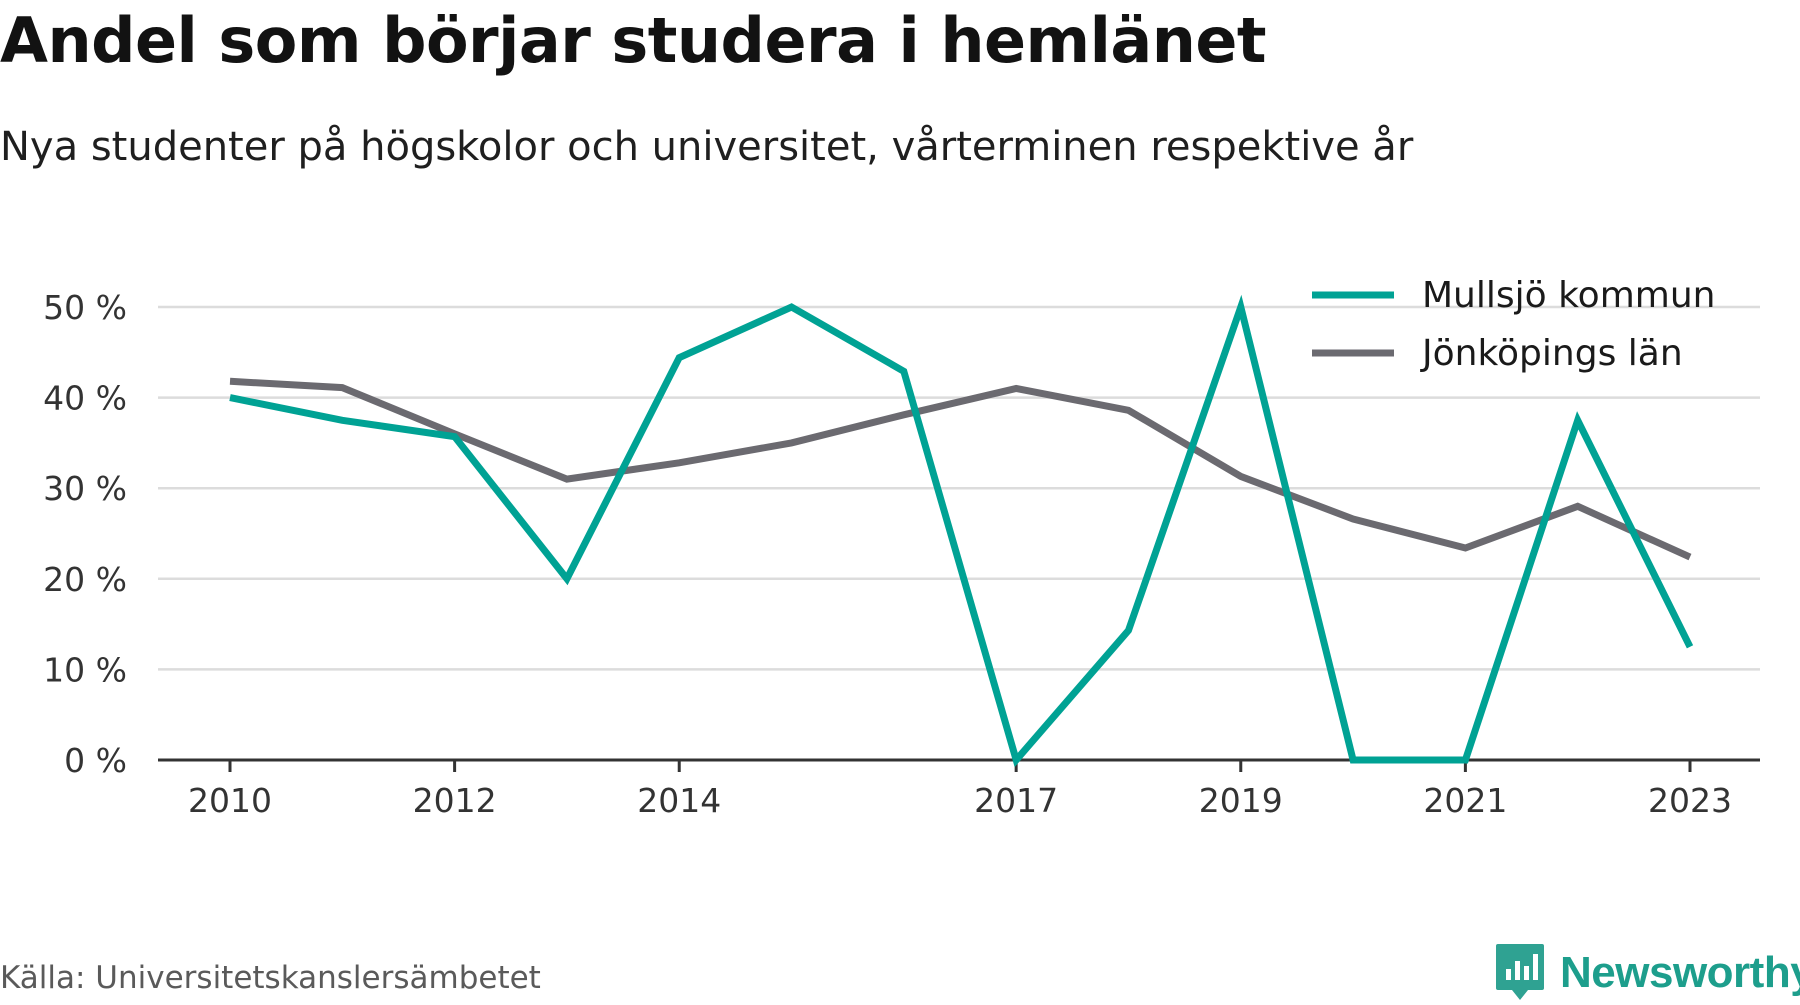 The width and height of the screenshot is (1800, 1005). I want to click on x-tick-label: 2021, so click(1465, 800).